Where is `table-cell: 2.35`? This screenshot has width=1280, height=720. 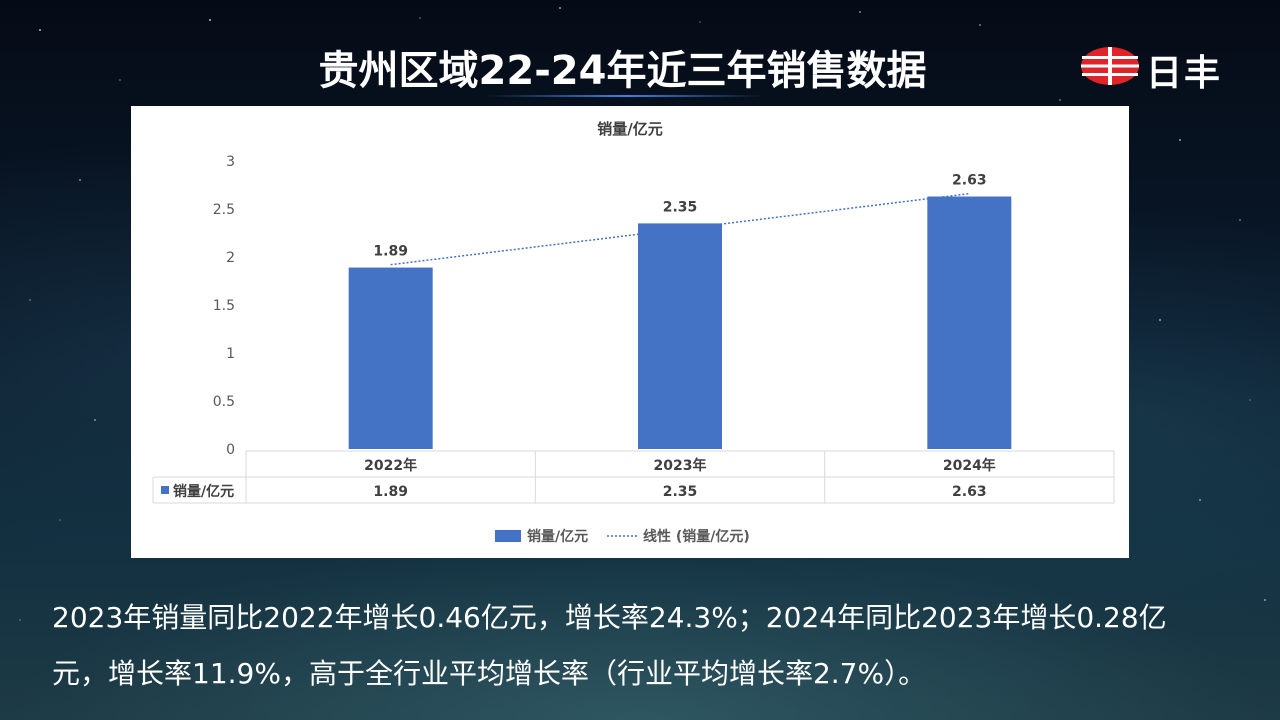 table-cell: 2.35 is located at coordinates (680, 492).